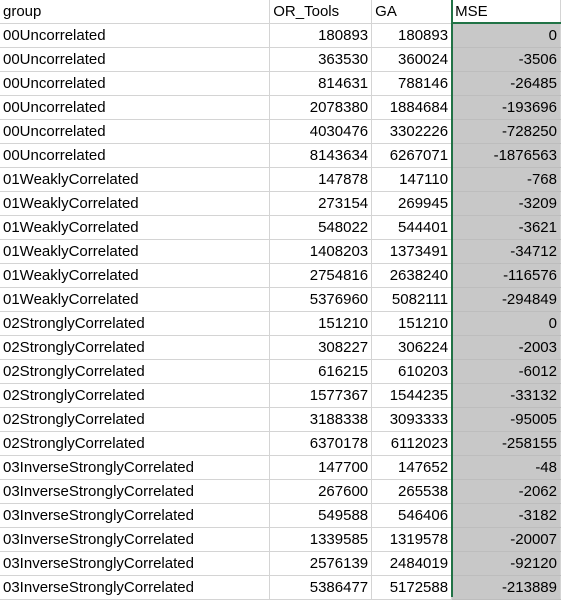  Describe the element at coordinates (321, 179) in the screenshot. I see `cell-or-tools: 147878` at that location.